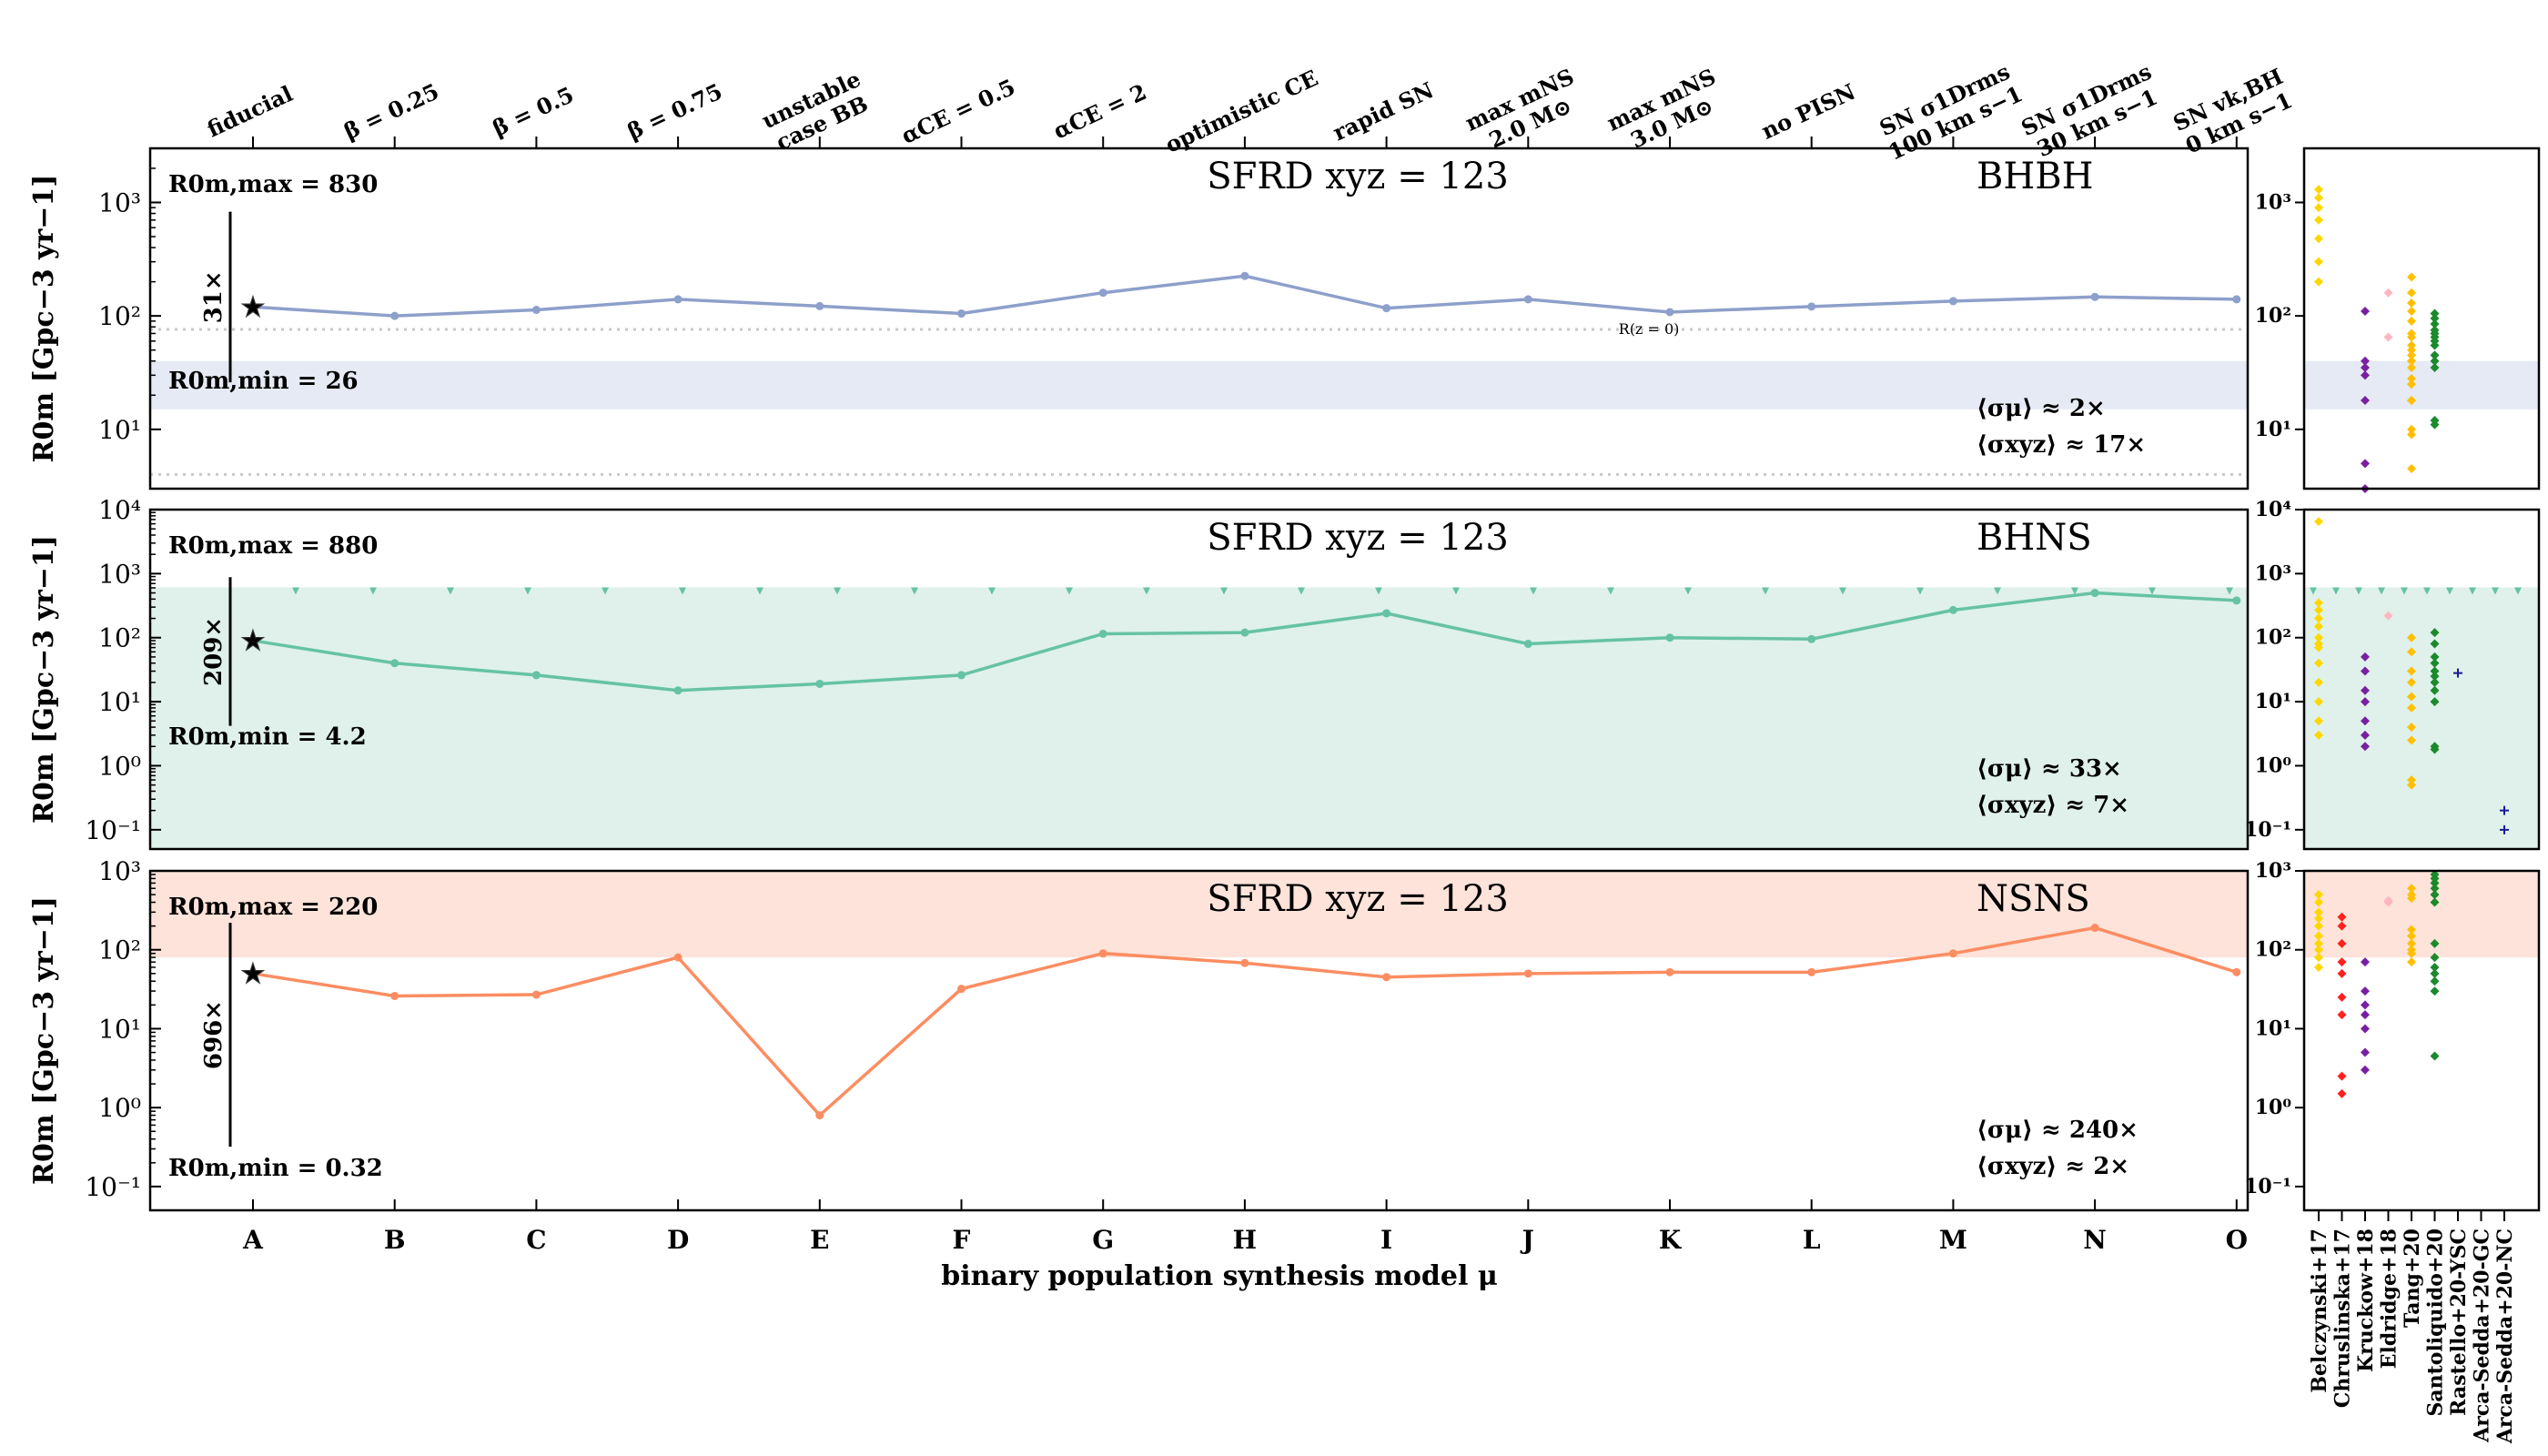 The width and height of the screenshot is (2548, 1456). I want to click on range-band, so click(1199, 385).